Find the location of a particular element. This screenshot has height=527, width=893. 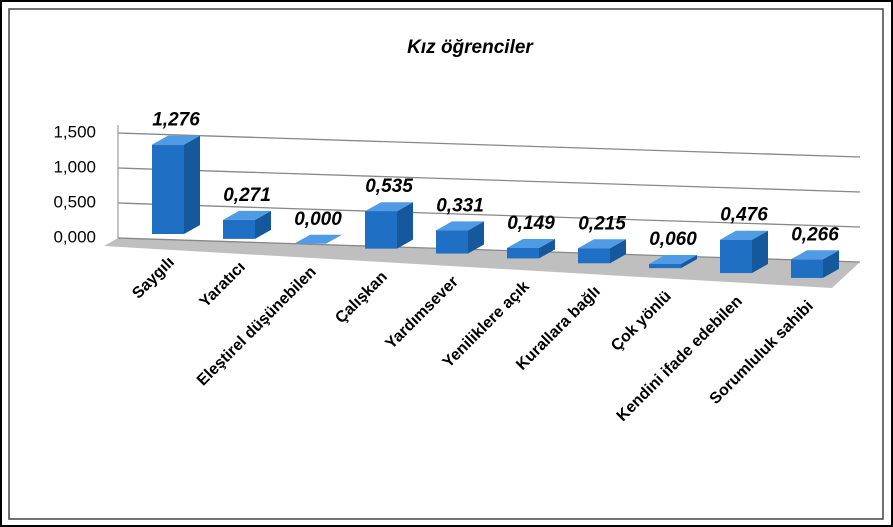

value-label: 0,331 is located at coordinates (460, 205).